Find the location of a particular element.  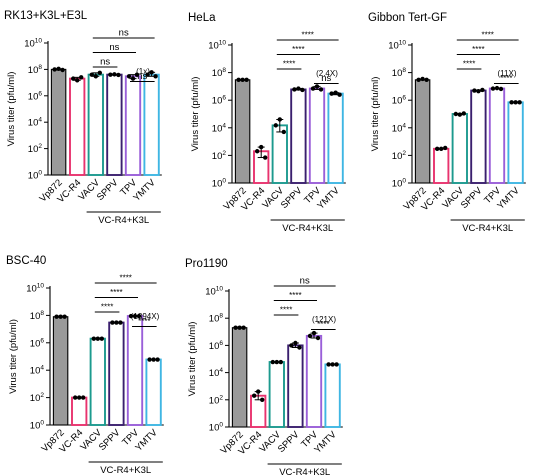

bar-vp872 is located at coordinates (239, 377).